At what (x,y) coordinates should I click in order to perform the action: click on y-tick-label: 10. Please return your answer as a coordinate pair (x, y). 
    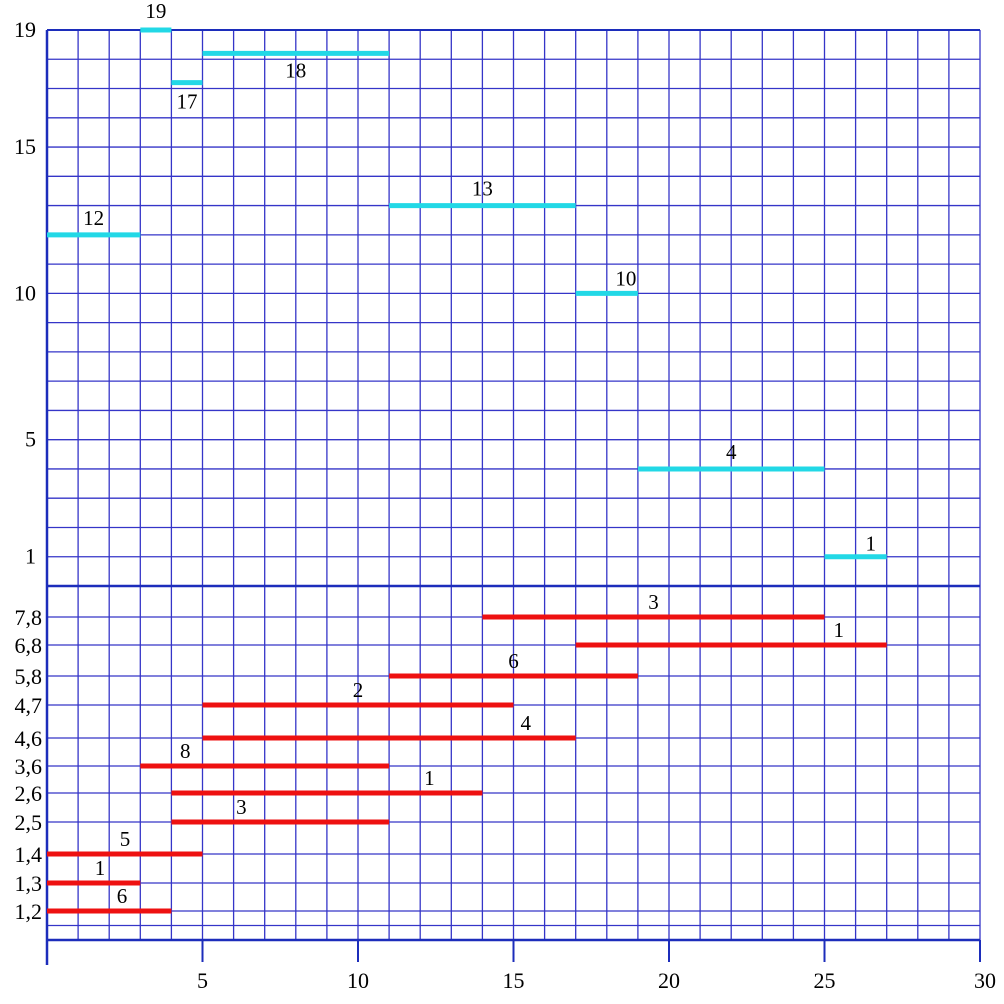
    Looking at the image, I should click on (25, 292).